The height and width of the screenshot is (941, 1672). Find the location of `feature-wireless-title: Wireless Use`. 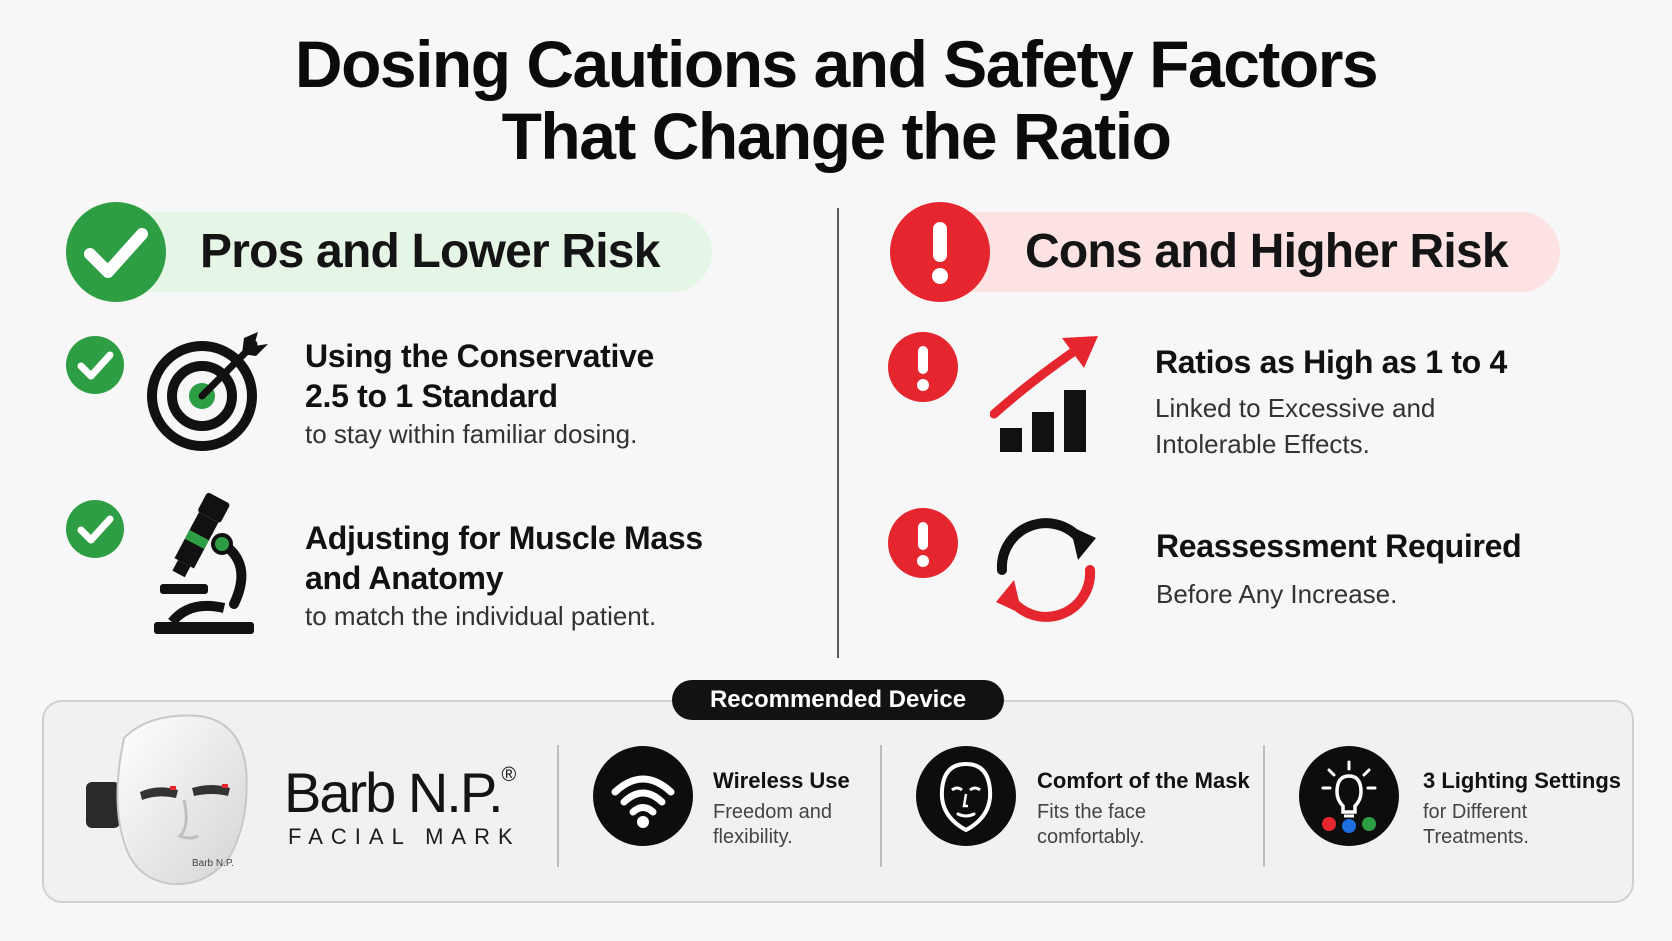

feature-wireless-title: Wireless Use is located at coordinates (781, 780).